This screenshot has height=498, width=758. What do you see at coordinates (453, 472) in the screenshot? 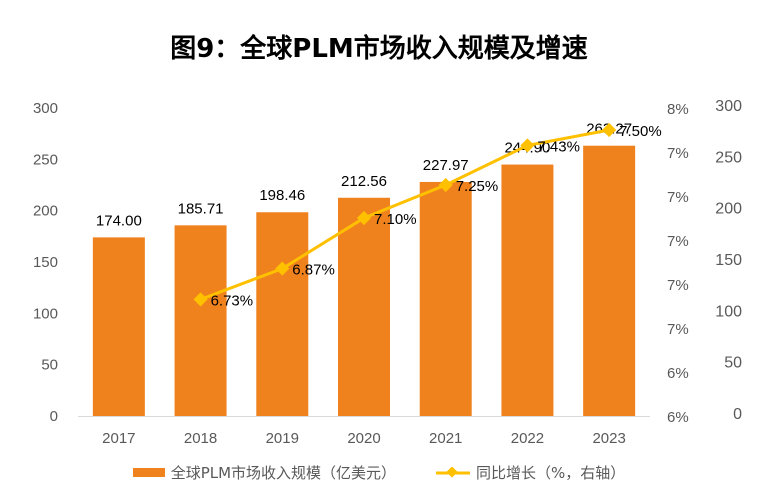
I see `legend-swatch-line` at bounding box center [453, 472].